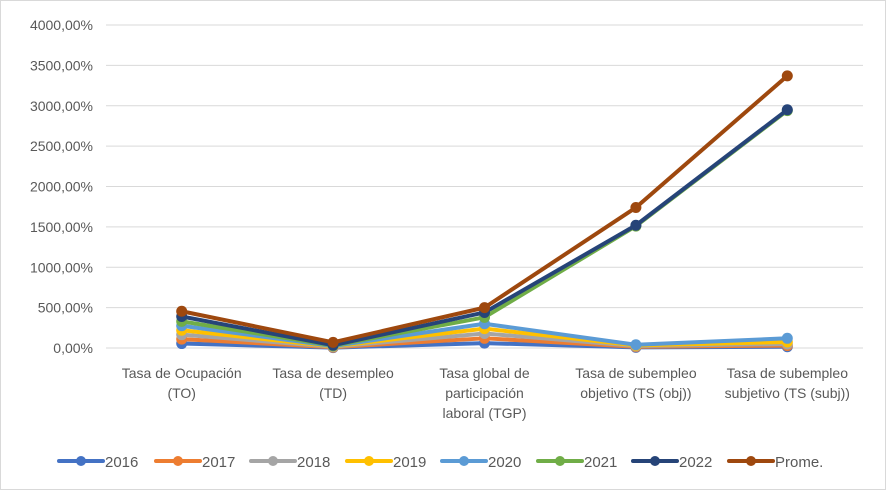 The height and width of the screenshot is (494, 886). I want to click on legend-item: 2017, so click(194, 462).